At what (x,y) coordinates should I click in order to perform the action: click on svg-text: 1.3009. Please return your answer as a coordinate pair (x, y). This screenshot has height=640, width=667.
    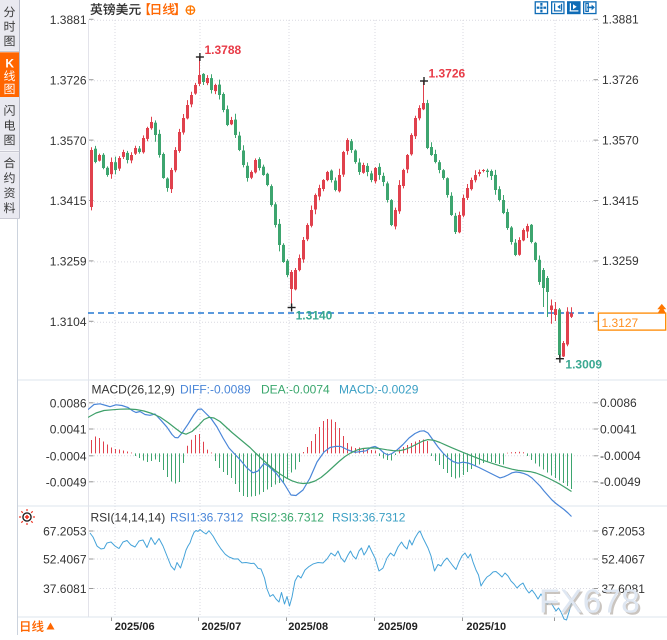
    Looking at the image, I should click on (583, 365).